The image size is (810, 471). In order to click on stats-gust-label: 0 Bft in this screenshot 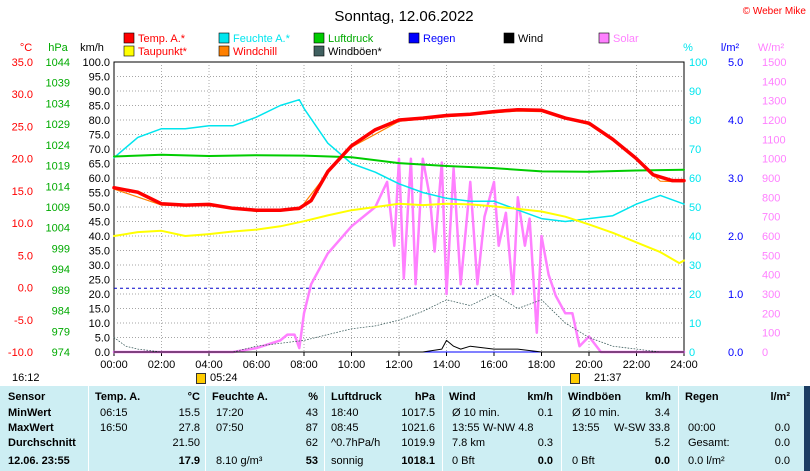, I will do `click(583, 461)`.